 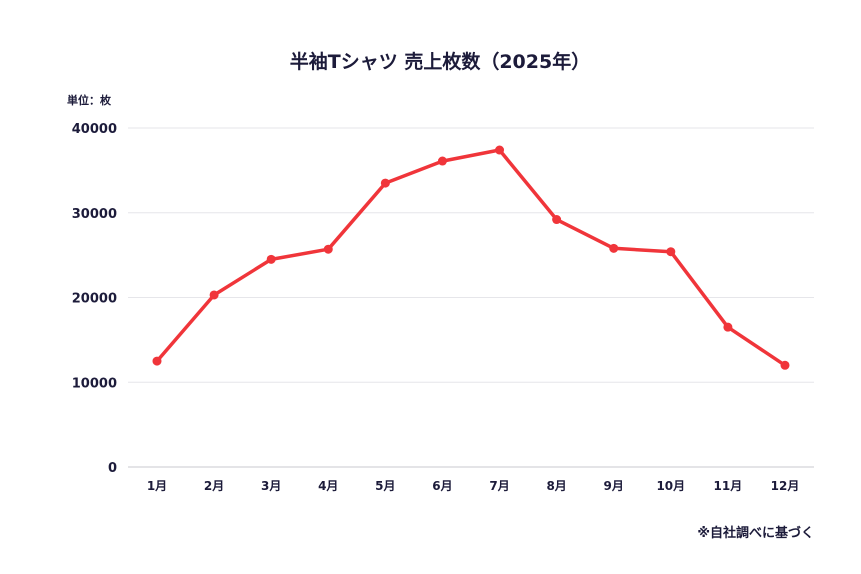 What do you see at coordinates (473, 486) in the screenshot?
I see `x-axis-ticks: 1月 2月 3月 4月 5月 6月 7月 8月 9月 10月 11月 12月` at bounding box center [473, 486].